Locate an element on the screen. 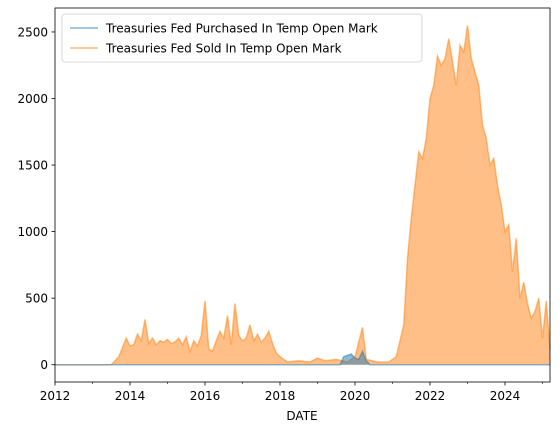  y-tick-label: 1500 is located at coordinates (32, 166).